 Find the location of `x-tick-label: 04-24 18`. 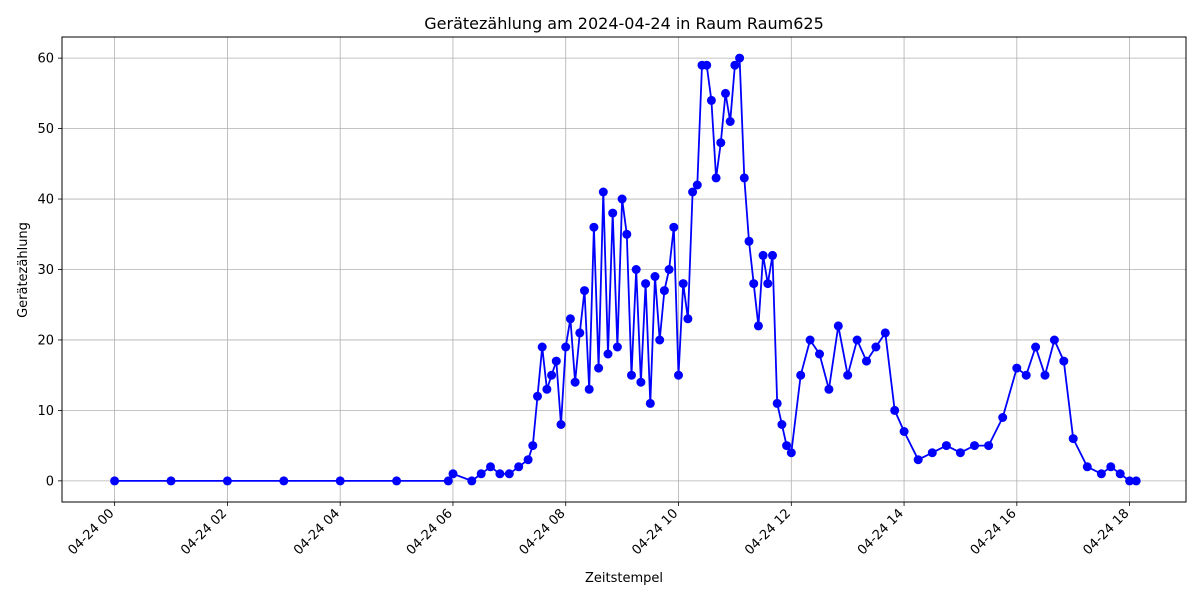

x-tick-label: 04-24 18 is located at coordinates (1107, 532).